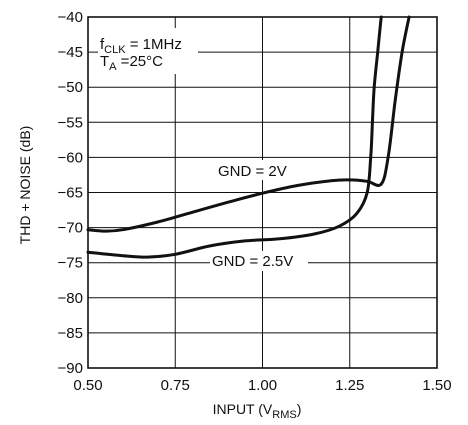 The width and height of the screenshot is (468, 425). I want to click on y-tick-label: −75, so click(70, 263).